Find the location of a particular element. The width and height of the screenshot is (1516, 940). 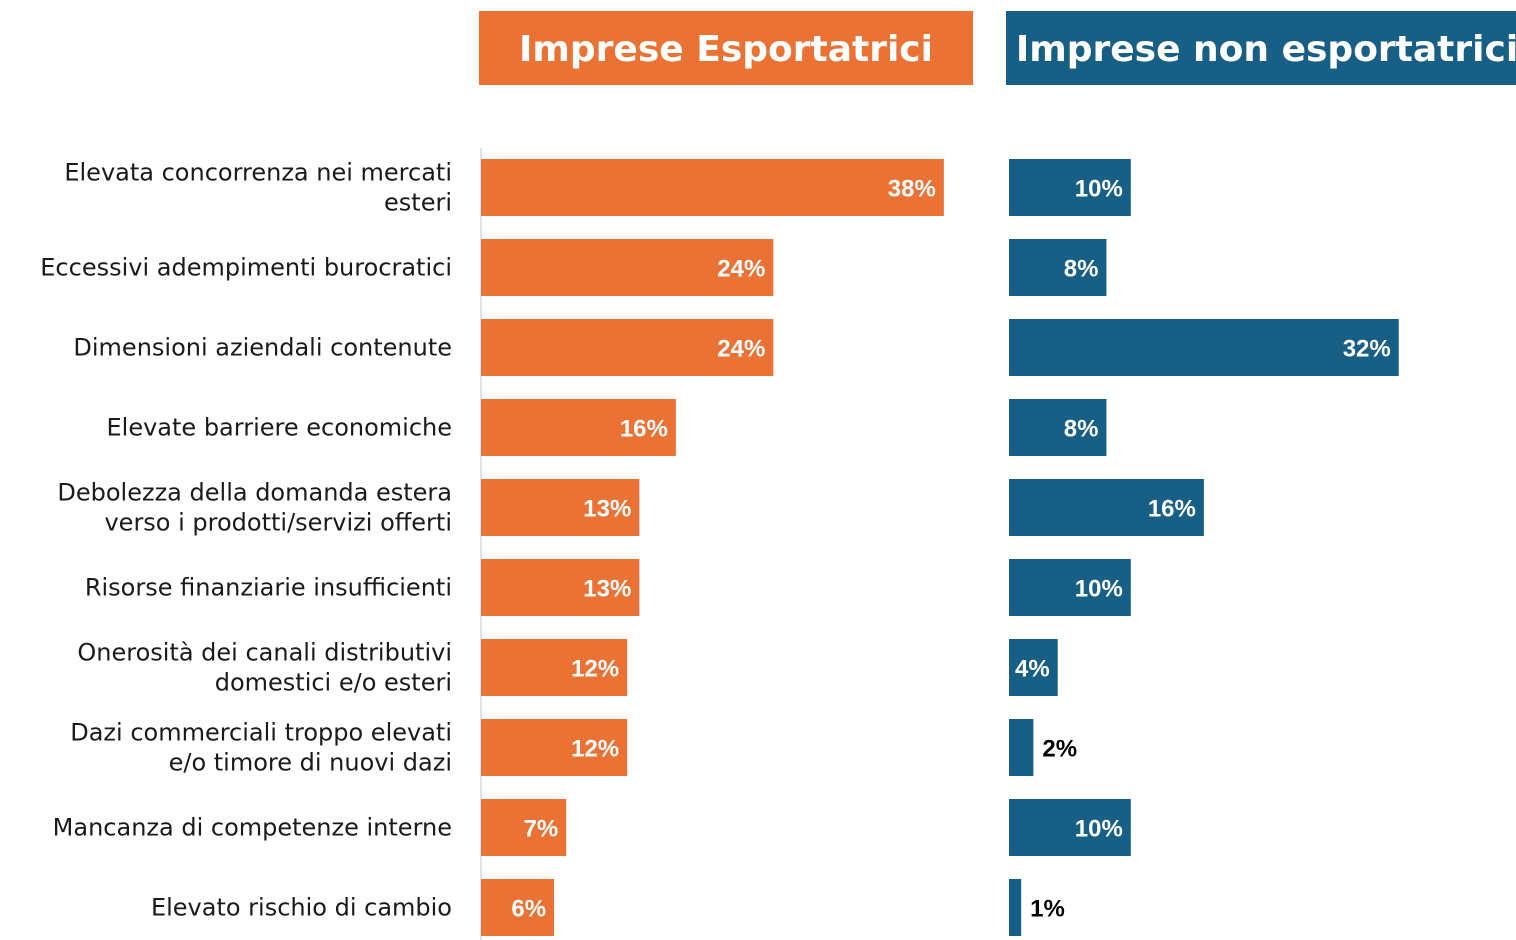

header-box-non-exporters is located at coordinates (1261, 48).